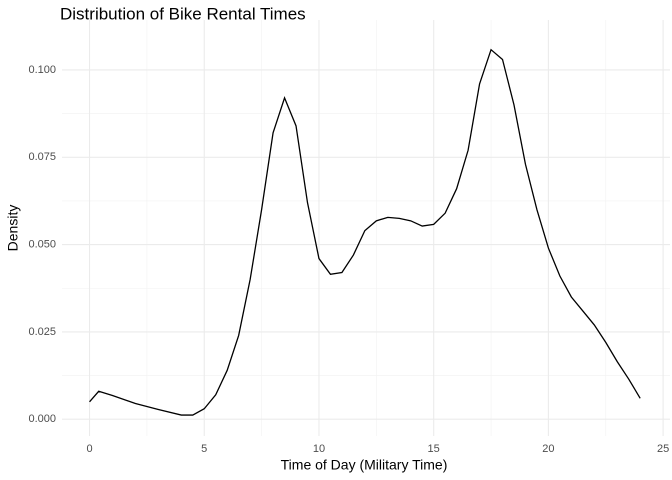 The image size is (672, 480). Describe the element at coordinates (42, 419) in the screenshot. I see `y-tick-label: 0.000` at that location.